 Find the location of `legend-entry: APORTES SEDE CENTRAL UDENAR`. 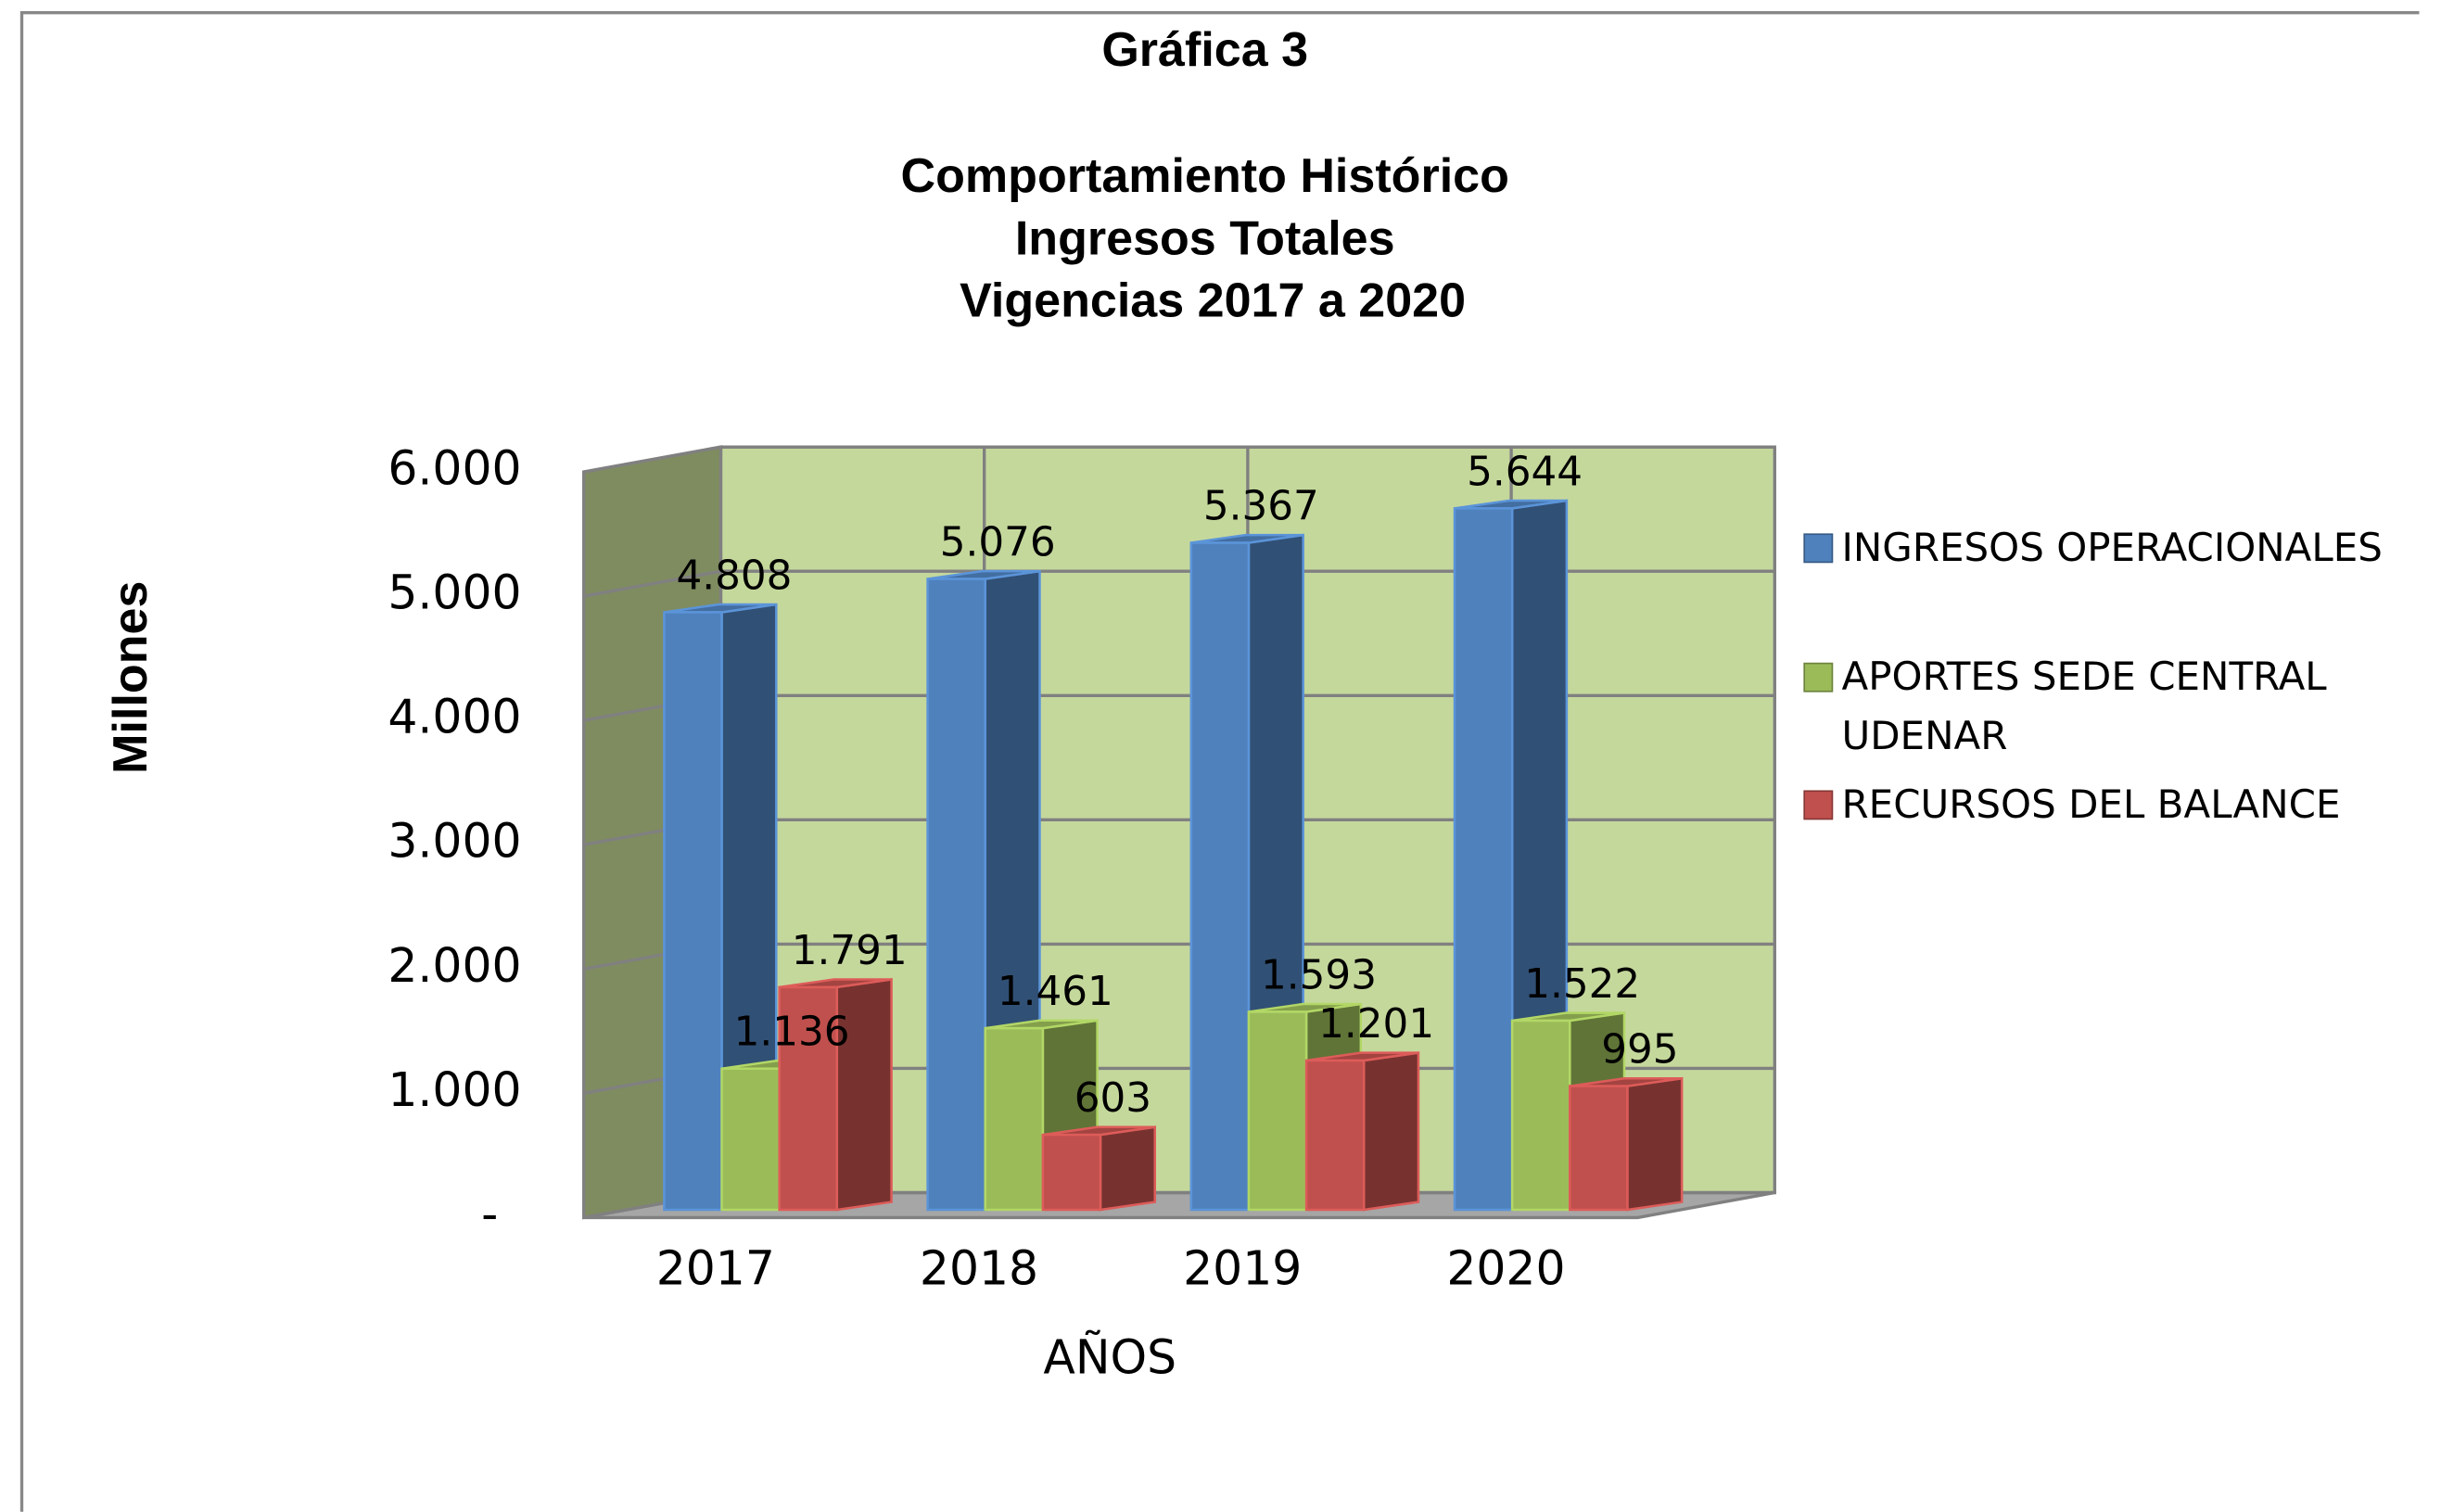

legend-entry: APORTES SEDE CENTRAL UDENAR is located at coordinates (2084, 706).